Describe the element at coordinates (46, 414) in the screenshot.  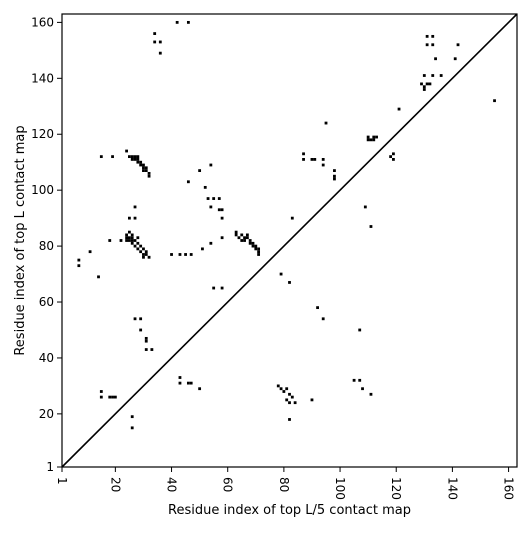
I see `y-tick-label: 20` at that location.